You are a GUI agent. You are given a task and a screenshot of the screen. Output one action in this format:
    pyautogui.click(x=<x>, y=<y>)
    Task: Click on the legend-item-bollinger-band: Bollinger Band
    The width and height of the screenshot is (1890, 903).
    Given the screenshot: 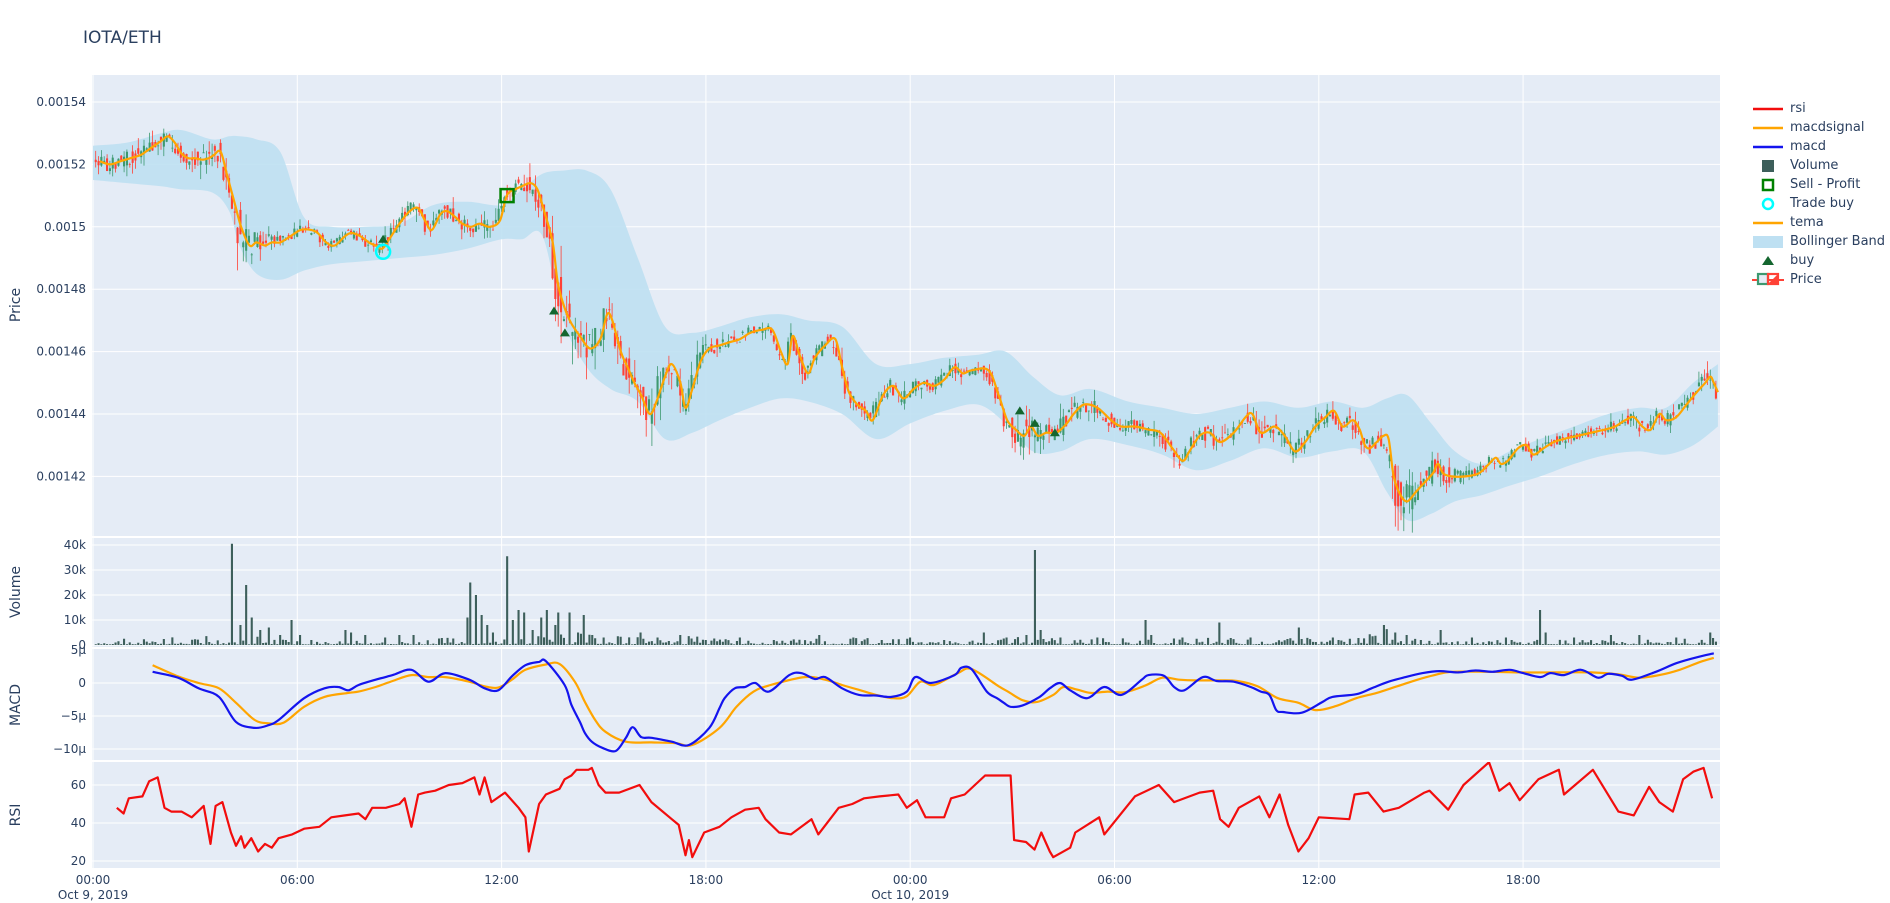 What is the action you would take?
    pyautogui.click(x=1818, y=241)
    